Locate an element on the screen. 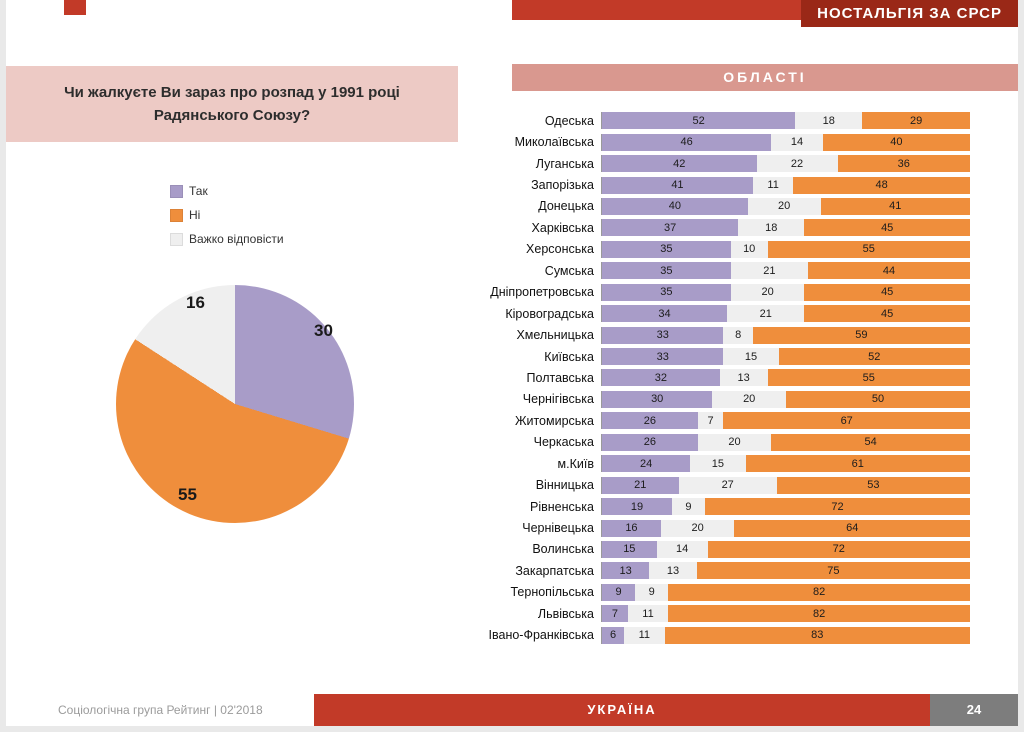 The image size is (1024, 732). bar-track: 24 15 61 is located at coordinates (785, 464).